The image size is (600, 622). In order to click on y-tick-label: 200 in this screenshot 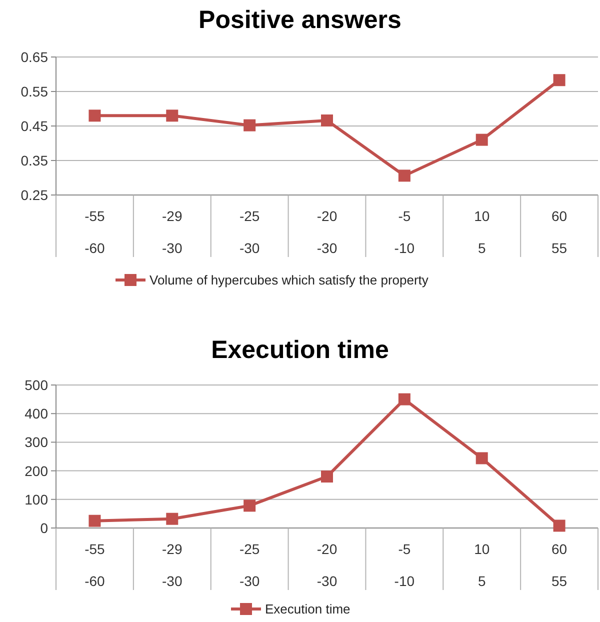, I will do `click(36, 470)`.